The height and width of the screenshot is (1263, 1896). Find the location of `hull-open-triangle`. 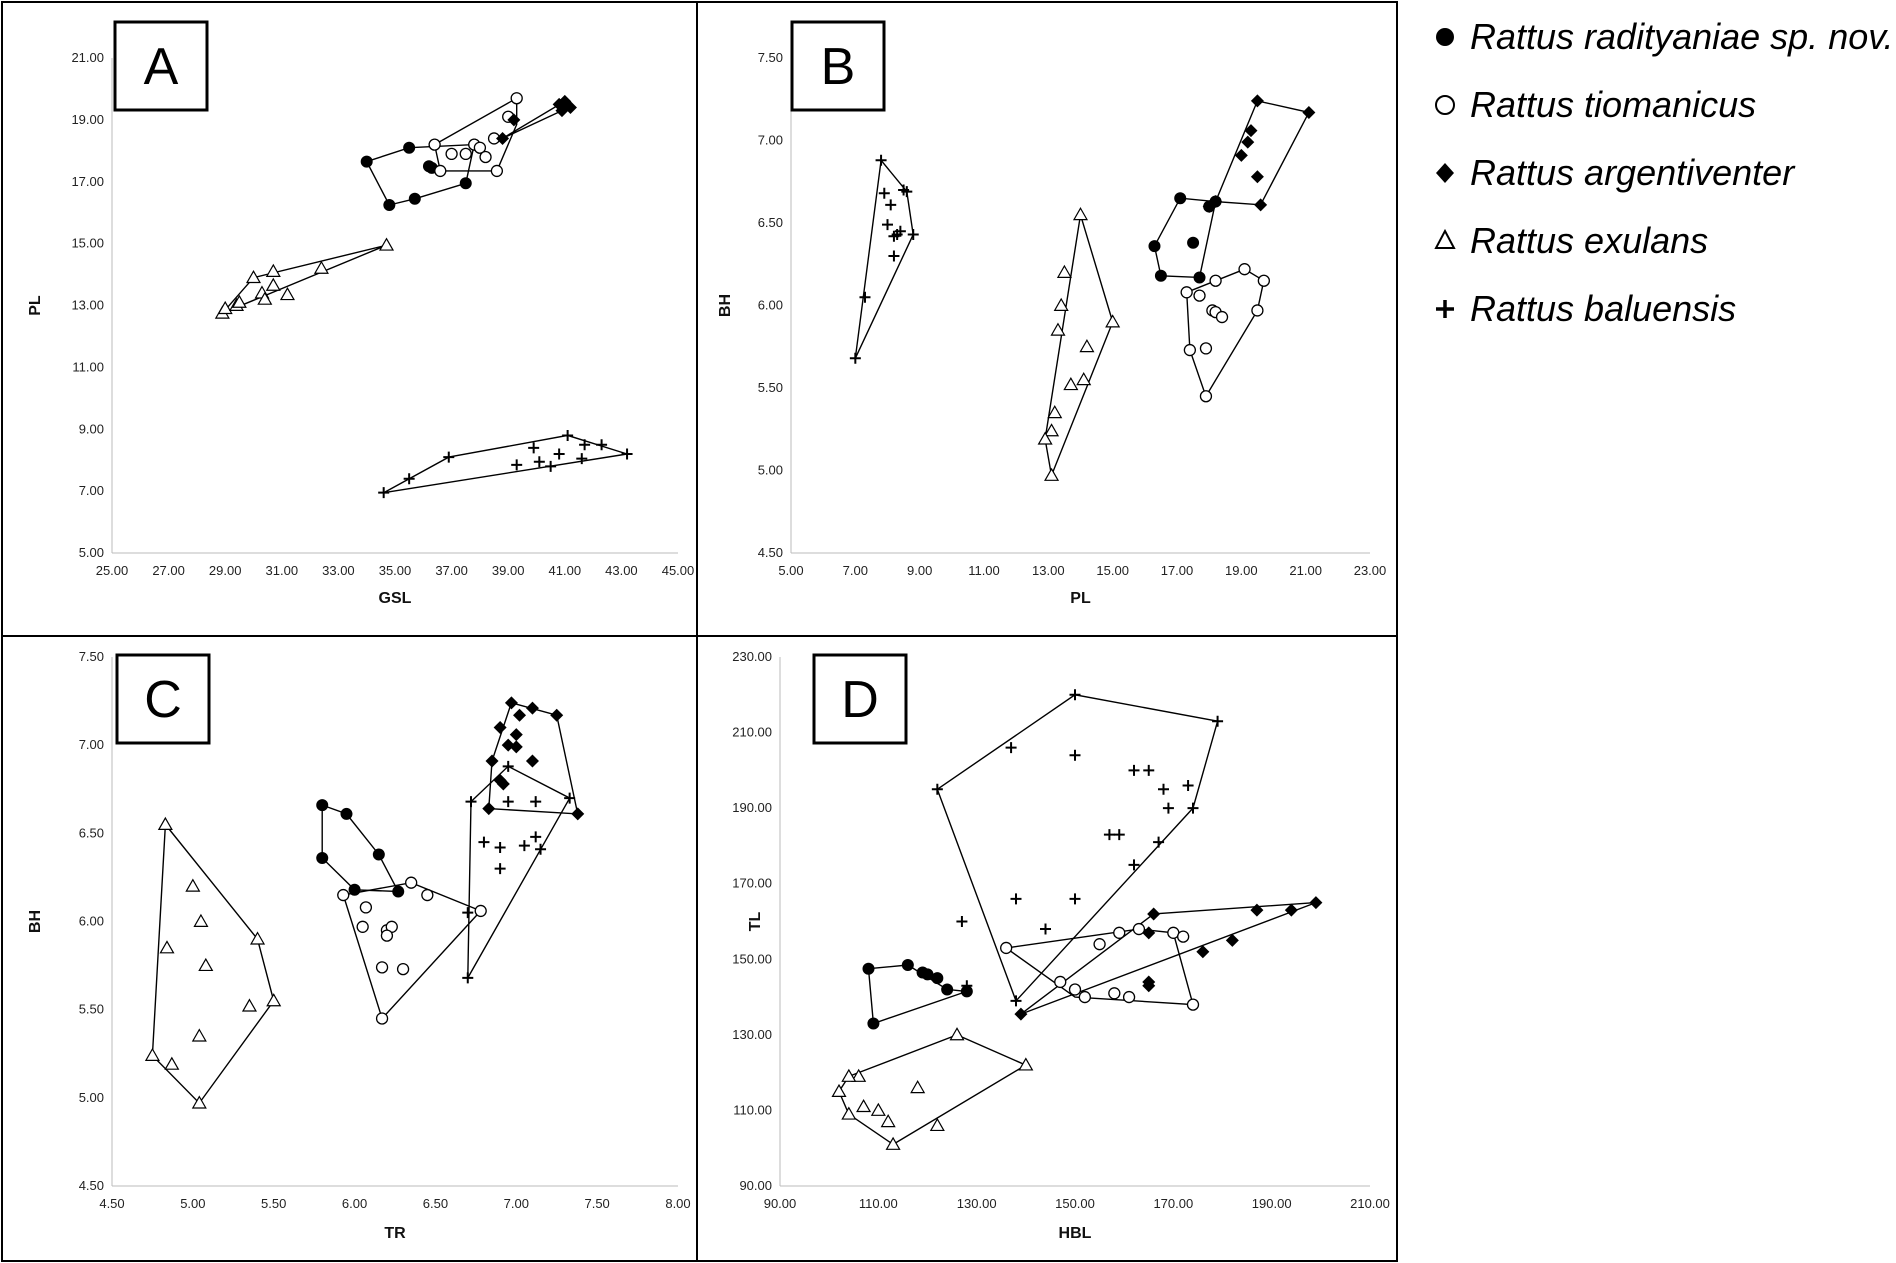

hull-open-triangle is located at coordinates (304, 279).